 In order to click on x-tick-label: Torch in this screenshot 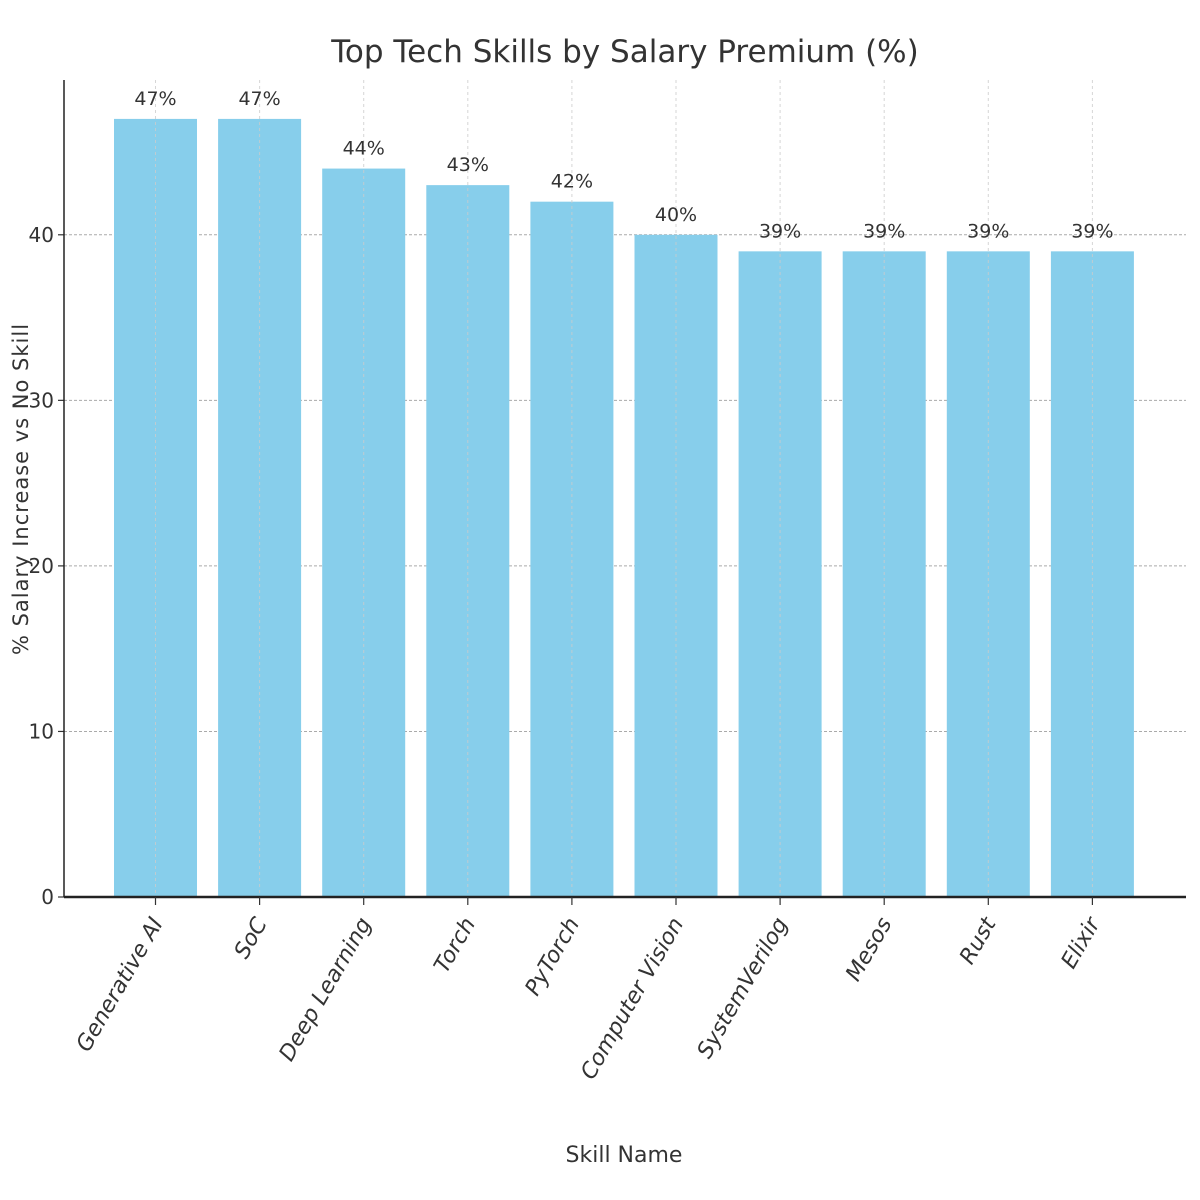, I will do `click(455, 946)`.